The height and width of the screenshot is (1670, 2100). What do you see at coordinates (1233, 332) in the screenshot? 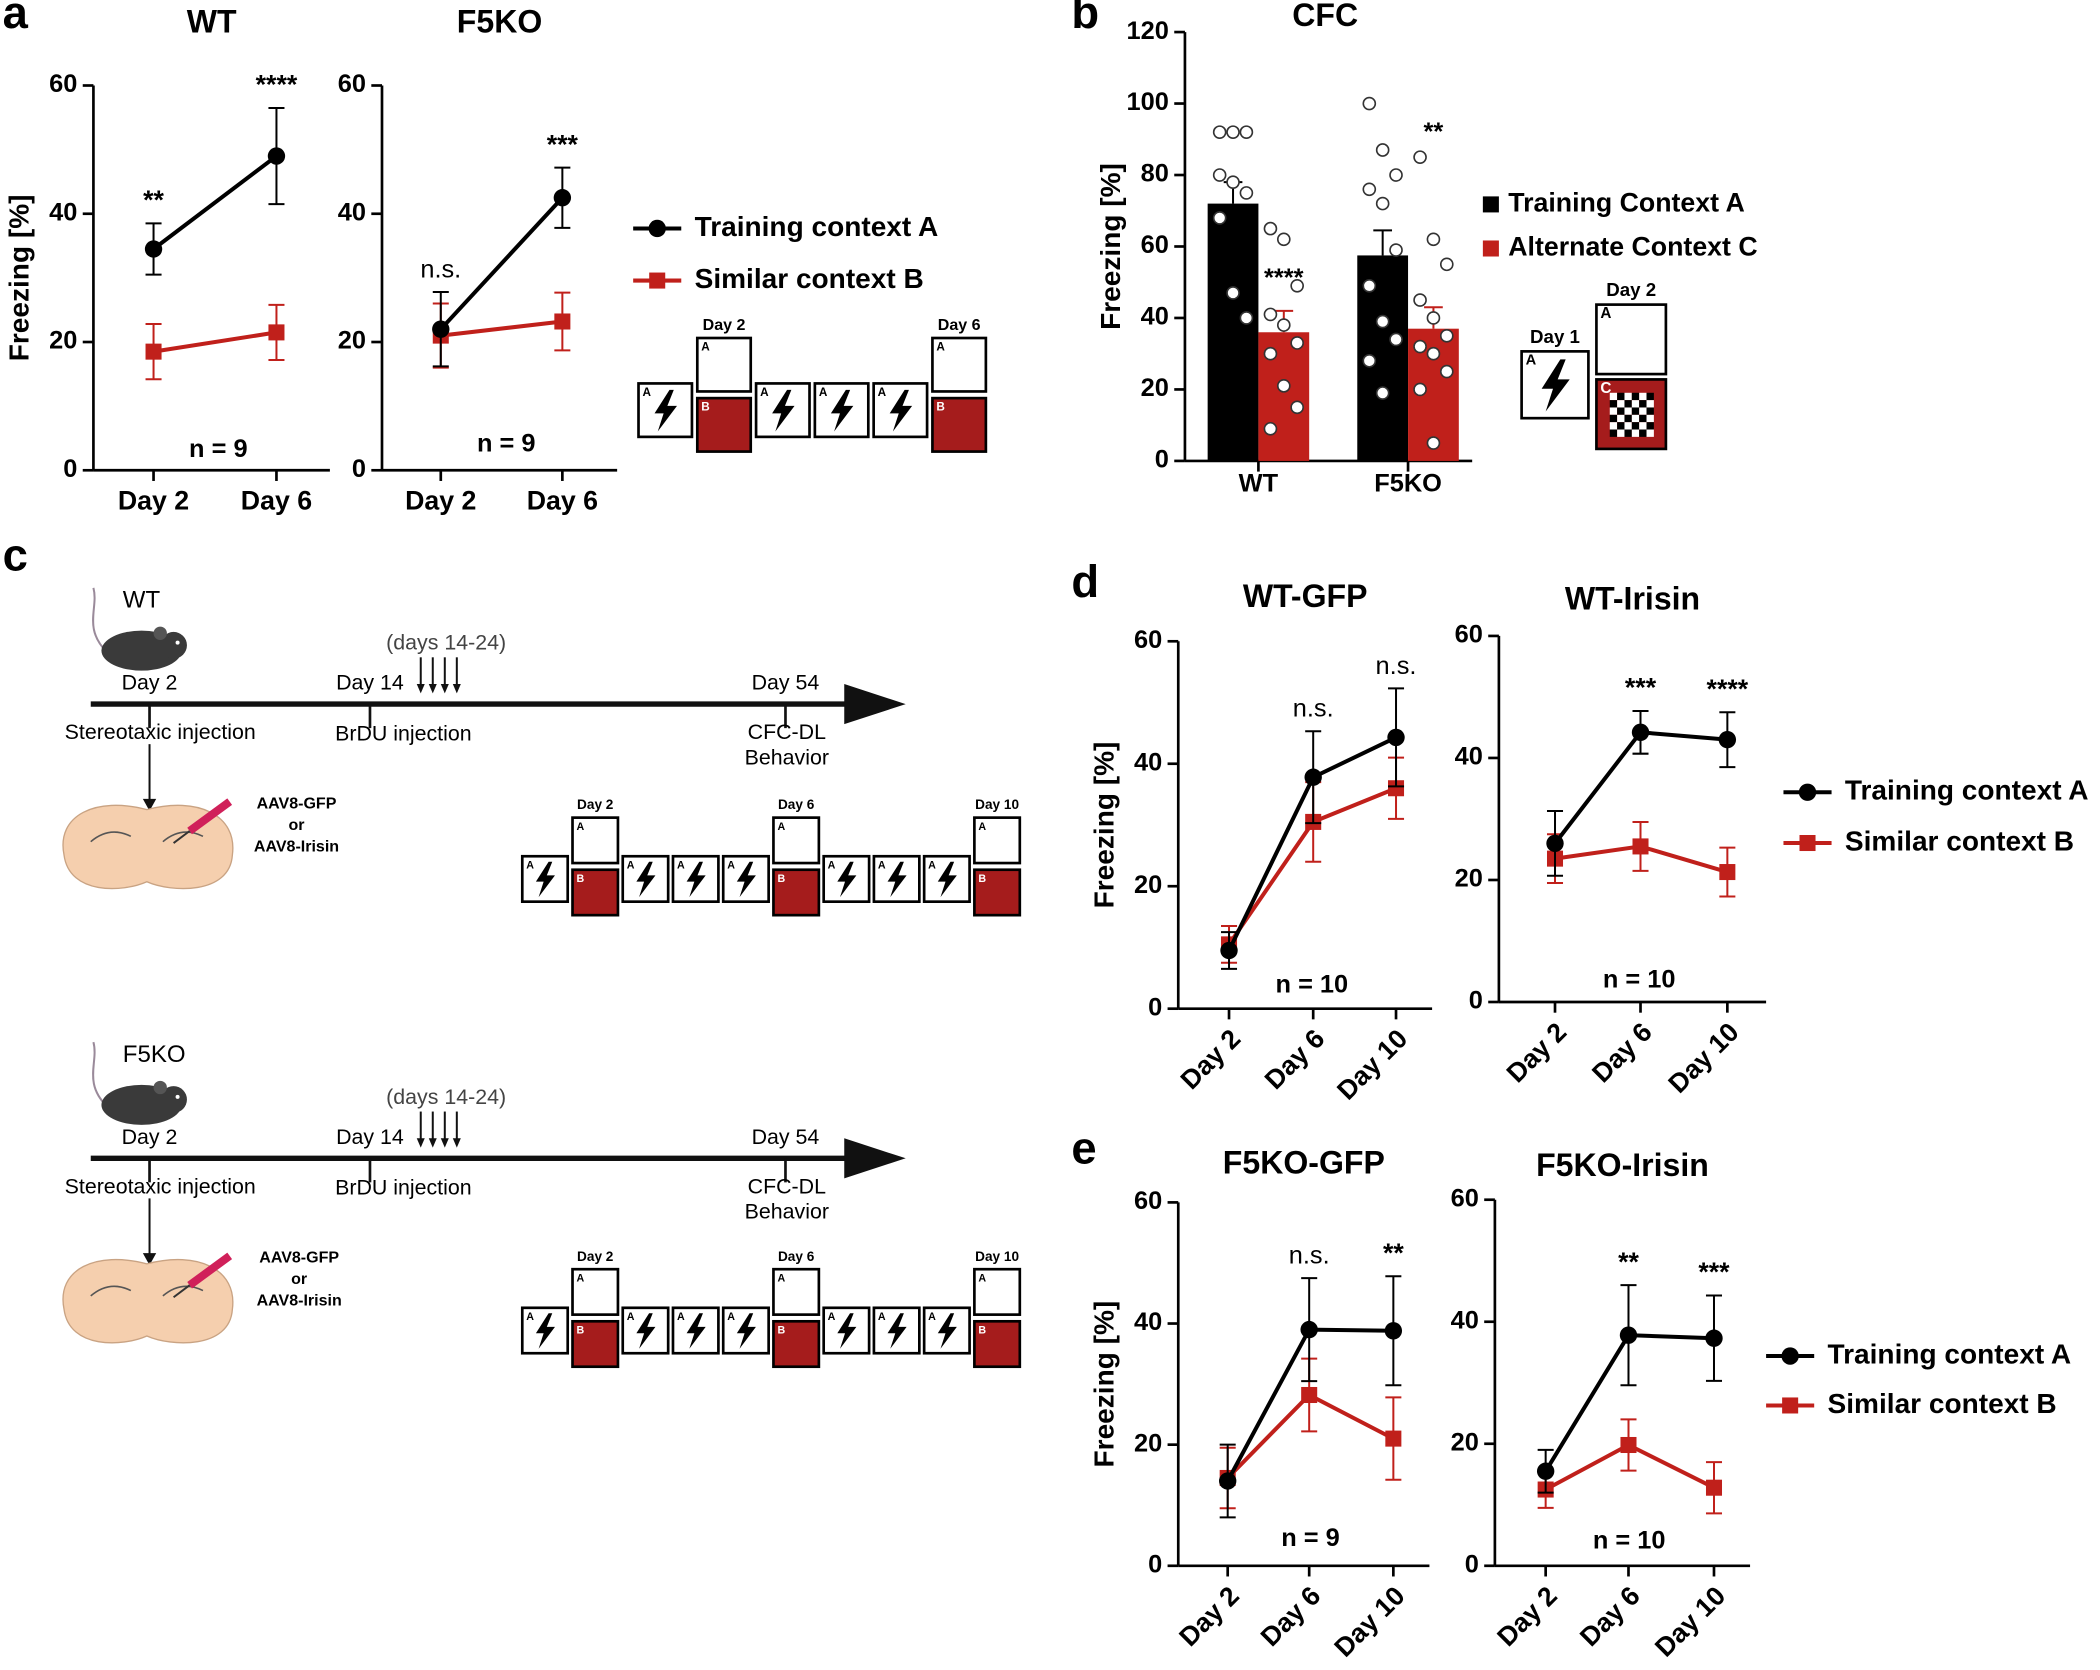
I see `bar` at bounding box center [1233, 332].